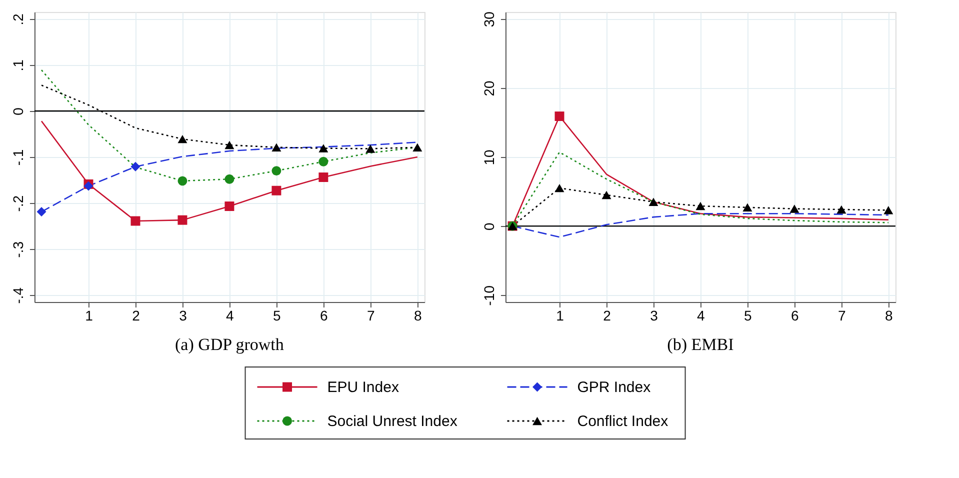 The image size is (959, 478). What do you see at coordinates (18, 19) in the screenshot?
I see `y-tick-label: .2` at bounding box center [18, 19].